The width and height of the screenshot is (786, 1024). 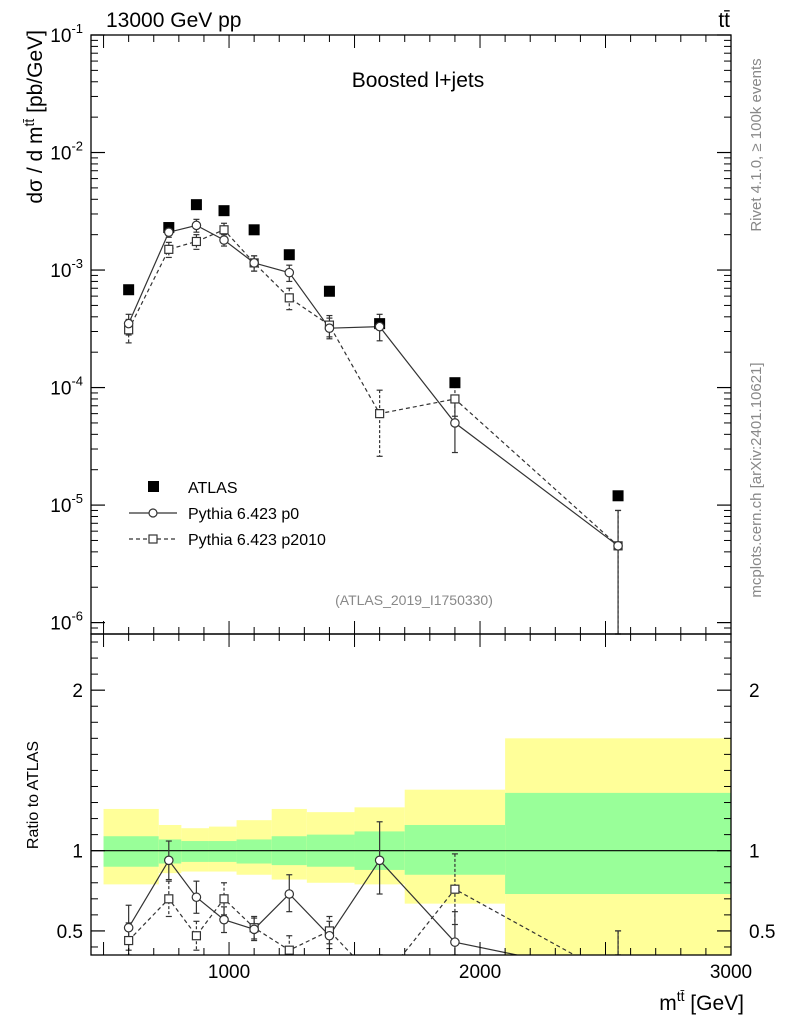 I want to click on top-y-tick-label-1: 10⁻⁵, so click(x=66, y=504).